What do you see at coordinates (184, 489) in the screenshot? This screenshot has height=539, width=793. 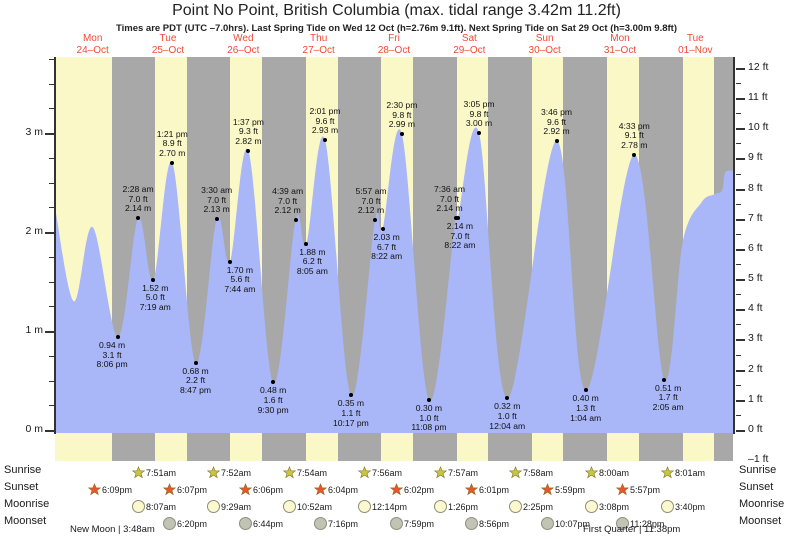 I see `ephemeris-sunset-1: 6:07pm` at bounding box center [184, 489].